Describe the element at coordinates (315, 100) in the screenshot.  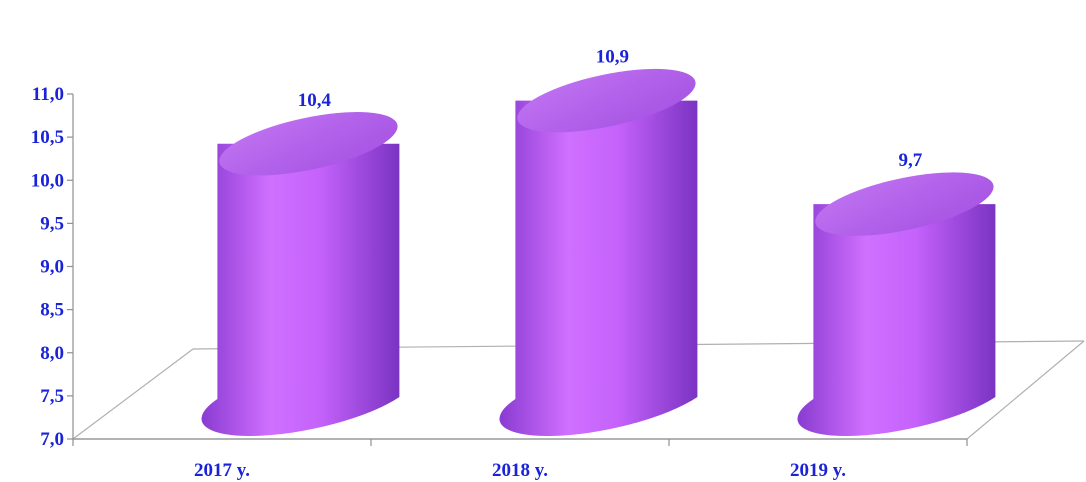
I see `data-label: 10,4` at that location.